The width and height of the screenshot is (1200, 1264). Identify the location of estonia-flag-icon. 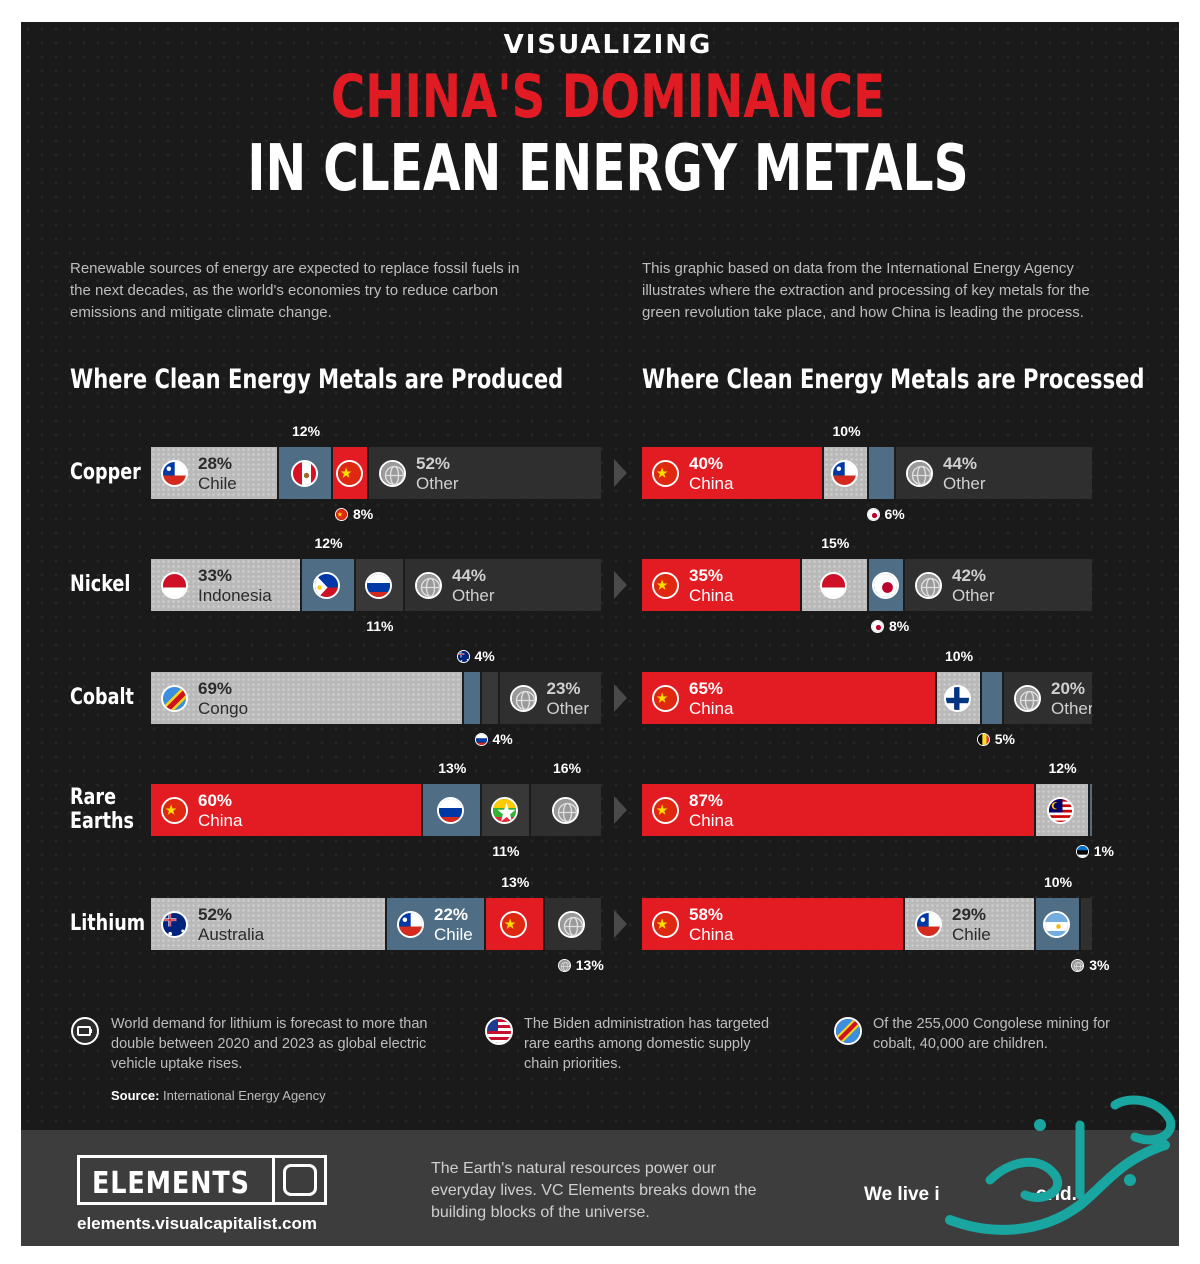
(1082, 851).